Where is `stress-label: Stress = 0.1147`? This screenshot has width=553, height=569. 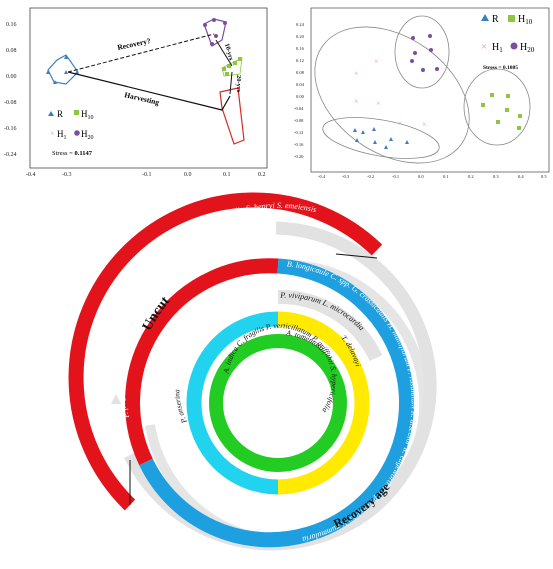 stress-label: Stress = 0.1147 is located at coordinates (72, 153).